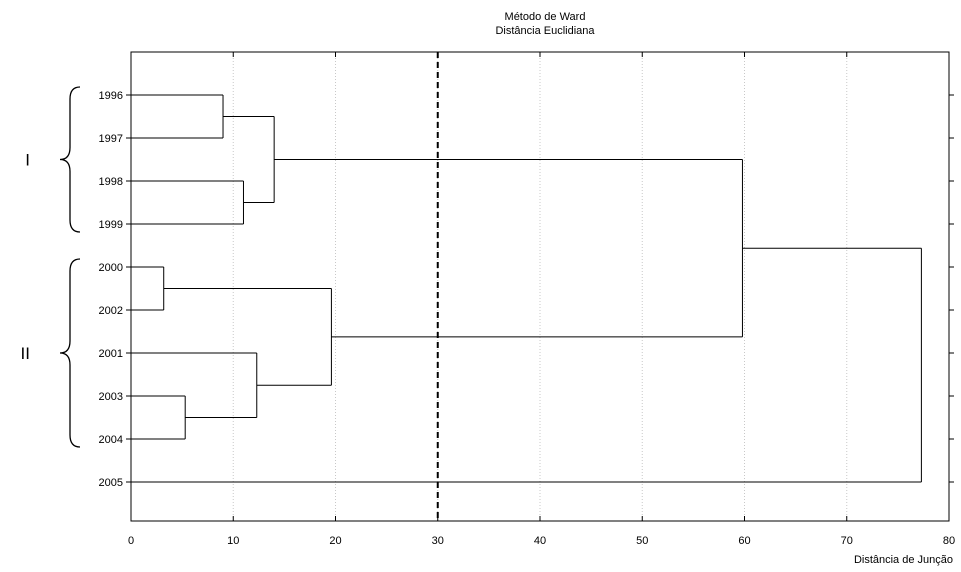 This screenshot has height=572, width=961. Describe the element at coordinates (111, 139) in the screenshot. I see `leaf-label: 1997` at that location.